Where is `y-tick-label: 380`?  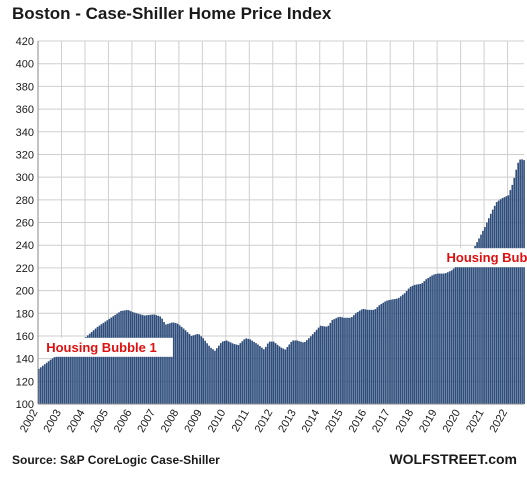 y-tick-label: 380 is located at coordinates (25, 87).